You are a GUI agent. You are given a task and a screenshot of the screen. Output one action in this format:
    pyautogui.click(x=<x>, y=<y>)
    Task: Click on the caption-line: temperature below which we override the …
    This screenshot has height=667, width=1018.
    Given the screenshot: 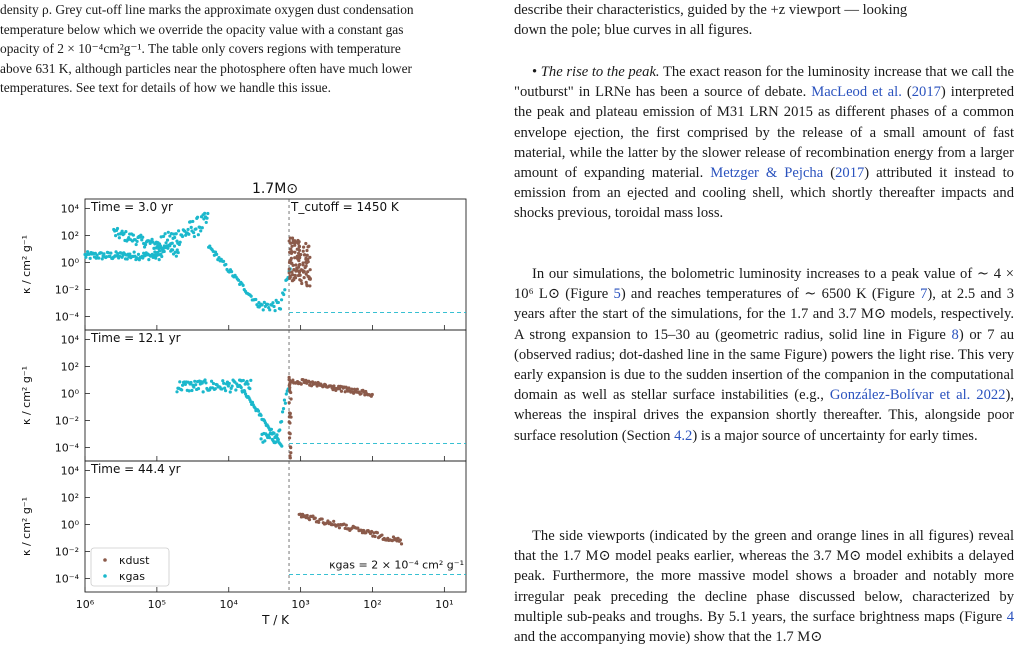 What is the action you would take?
    pyautogui.click(x=202, y=29)
    